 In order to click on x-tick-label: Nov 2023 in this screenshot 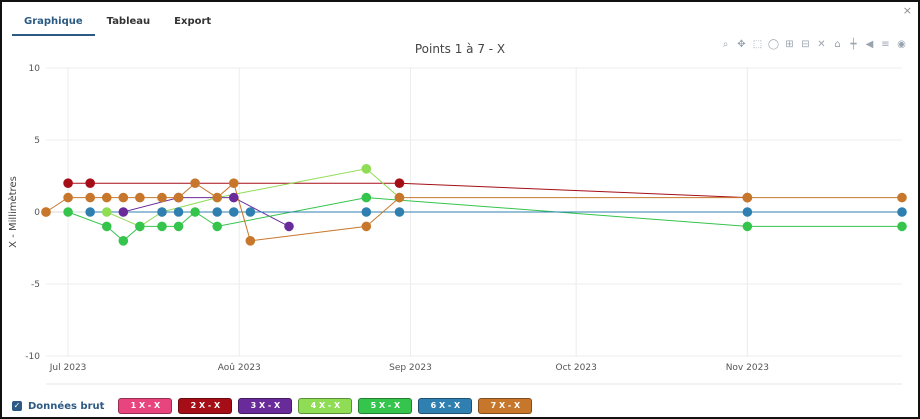, I will do `click(747, 368)`.